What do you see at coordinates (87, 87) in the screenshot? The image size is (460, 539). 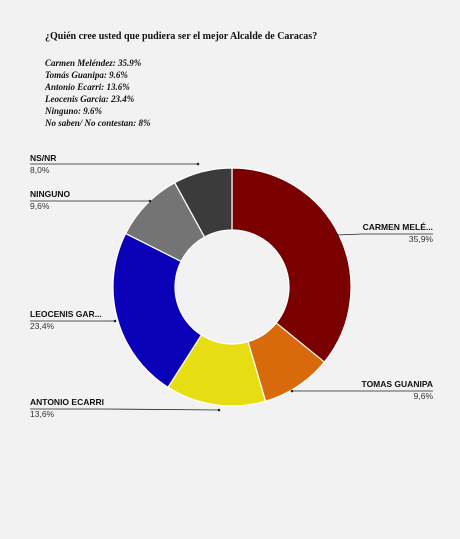 I see `result-line: Antonio Ecarri: 13.6%` at bounding box center [87, 87].